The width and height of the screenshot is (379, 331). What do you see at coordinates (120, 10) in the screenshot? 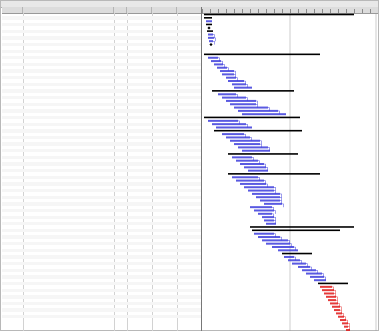
I see `column-header-duration` at bounding box center [120, 10].